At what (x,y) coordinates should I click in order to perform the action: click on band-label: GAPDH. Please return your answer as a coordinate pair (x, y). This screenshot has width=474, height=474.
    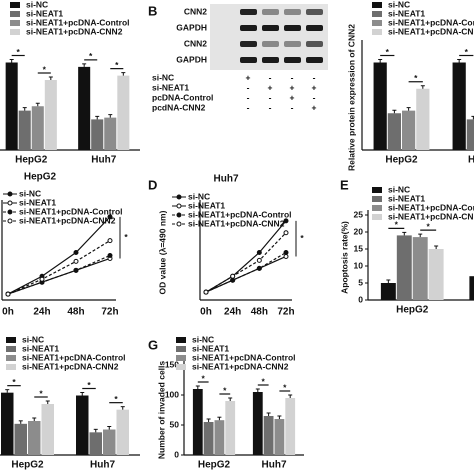
    Looking at the image, I should click on (191, 59).